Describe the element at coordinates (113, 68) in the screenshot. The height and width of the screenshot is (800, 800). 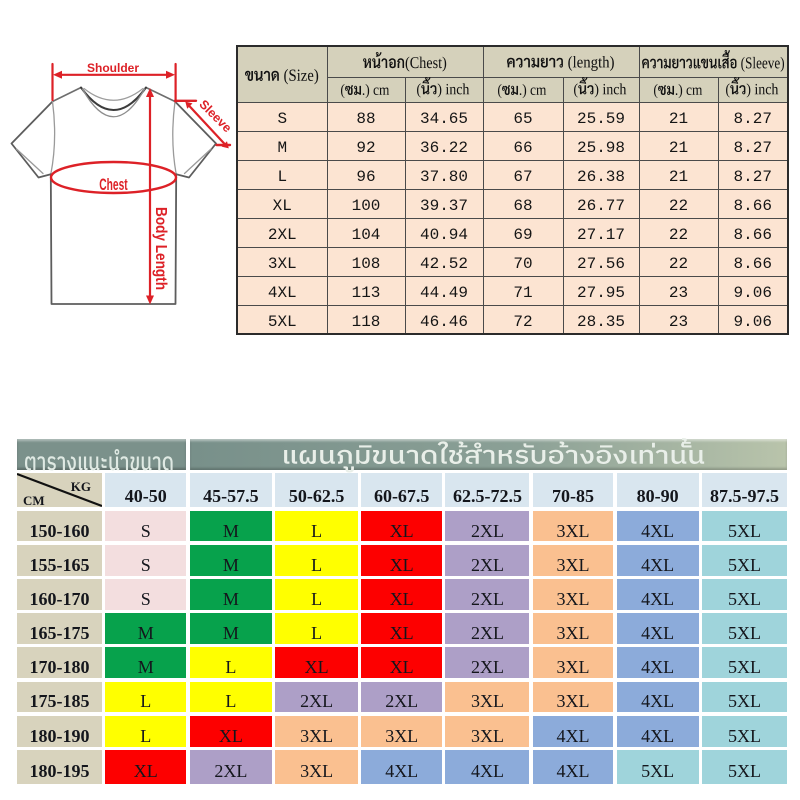
I see `svg-text: Shoulder` at that location.